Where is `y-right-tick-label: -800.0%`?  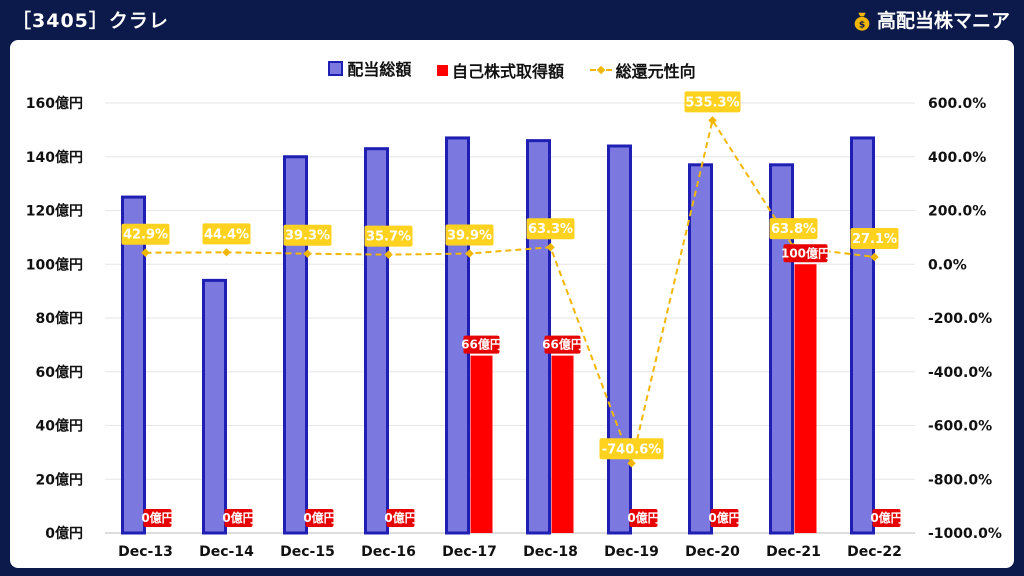 y-right-tick-label: -800.0% is located at coordinates (960, 480).